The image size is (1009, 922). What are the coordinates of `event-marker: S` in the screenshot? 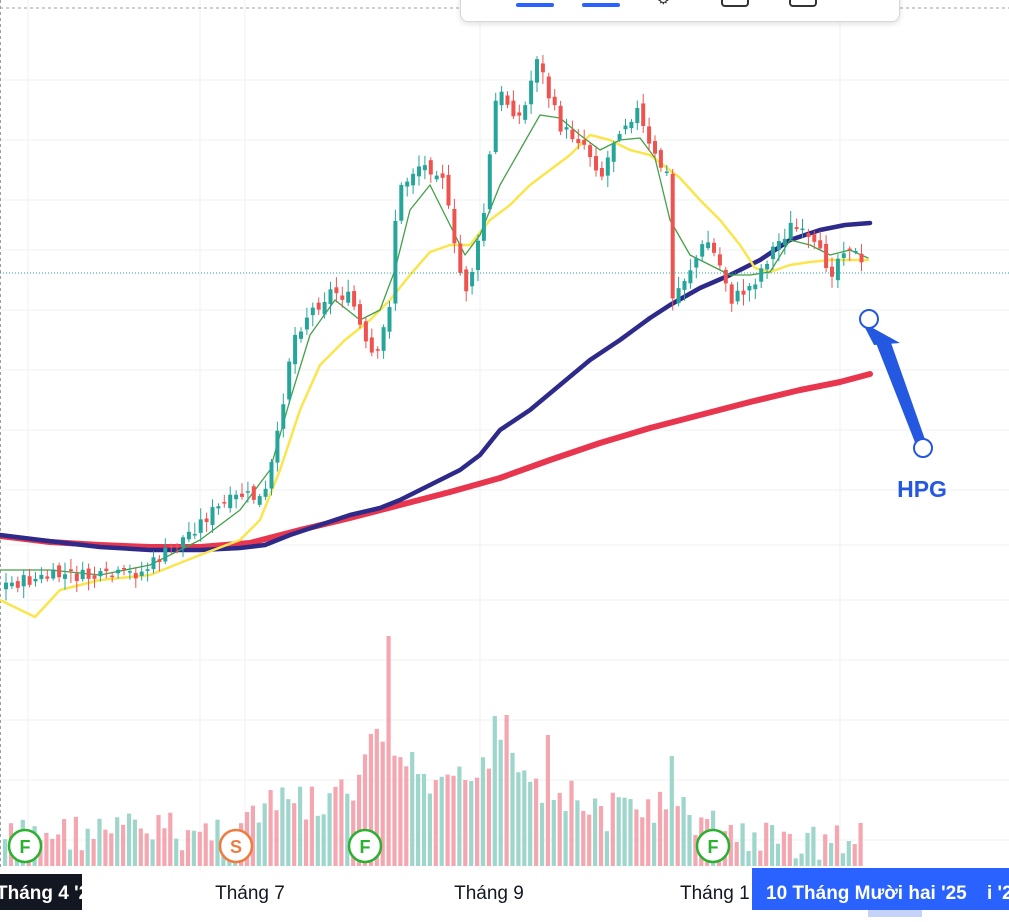 It's located at (236, 846).